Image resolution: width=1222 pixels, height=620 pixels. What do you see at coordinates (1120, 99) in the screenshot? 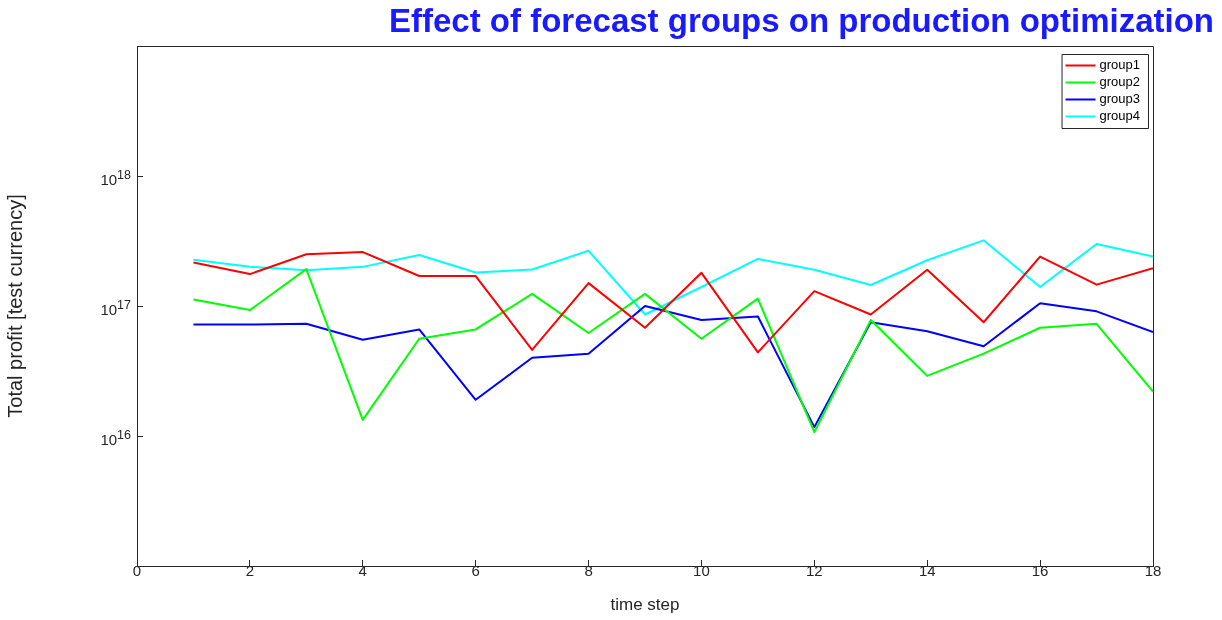
I see `legend-label: group3` at bounding box center [1120, 99].